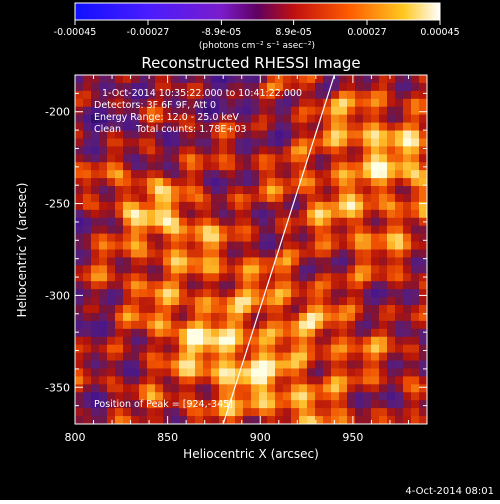  What do you see at coordinates (352, 437) in the screenshot?
I see `x-tick-label: 950` at bounding box center [352, 437].